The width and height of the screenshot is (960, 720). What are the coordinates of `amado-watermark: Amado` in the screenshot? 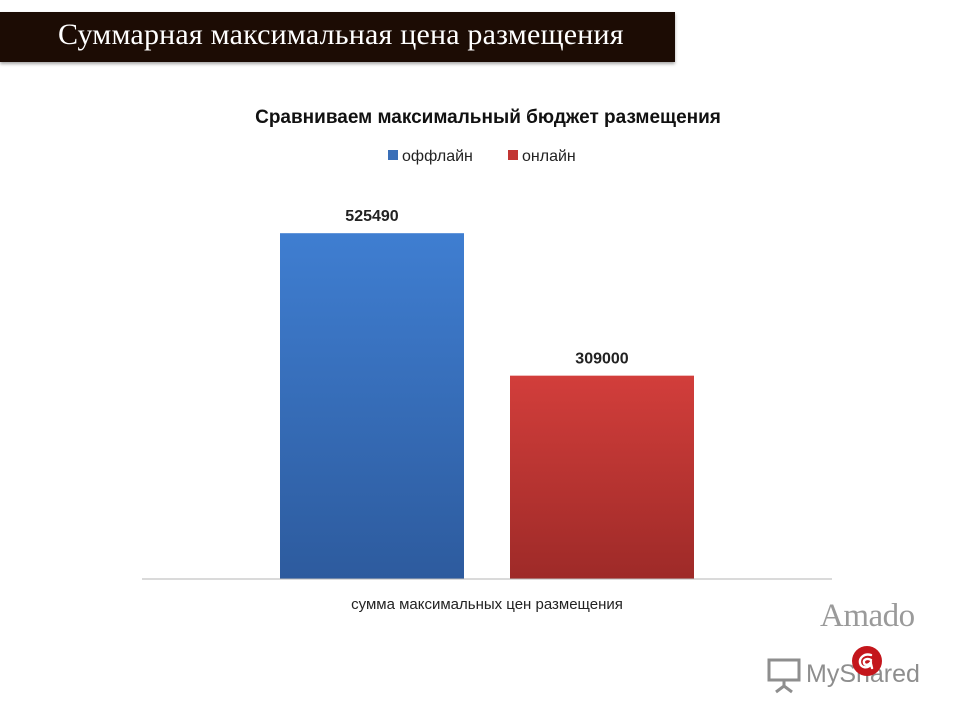 It's located at (867, 616).